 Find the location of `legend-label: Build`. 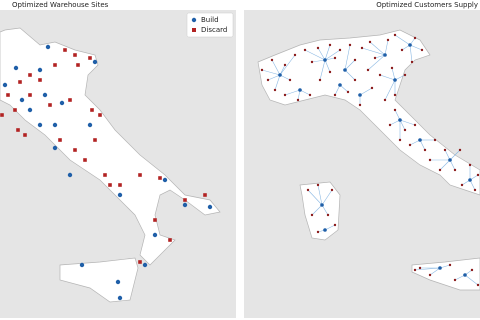

legend-label: Build is located at coordinates (210, 20).